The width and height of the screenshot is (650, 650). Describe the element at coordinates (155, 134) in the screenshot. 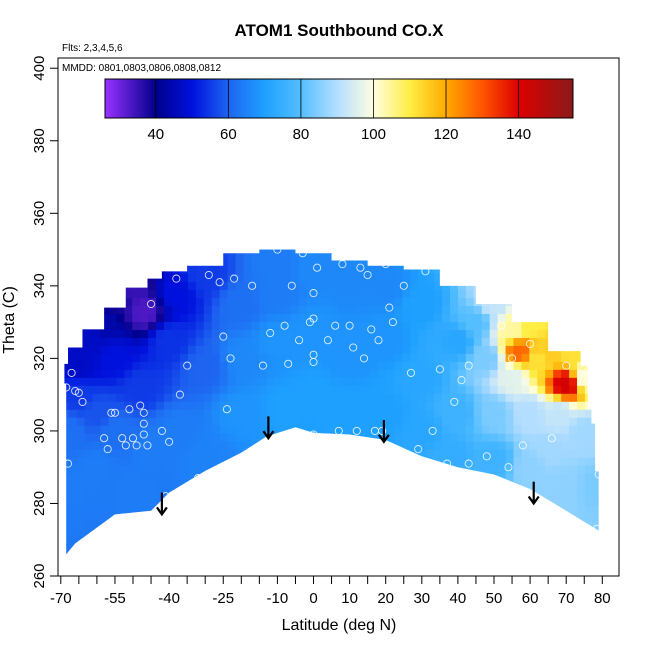

I see `colorbar-tick-label: 40` at that location.